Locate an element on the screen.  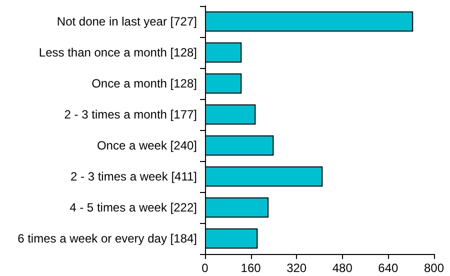
y-tick-label: 2 - 3 times a month [177] is located at coordinates (130, 115).